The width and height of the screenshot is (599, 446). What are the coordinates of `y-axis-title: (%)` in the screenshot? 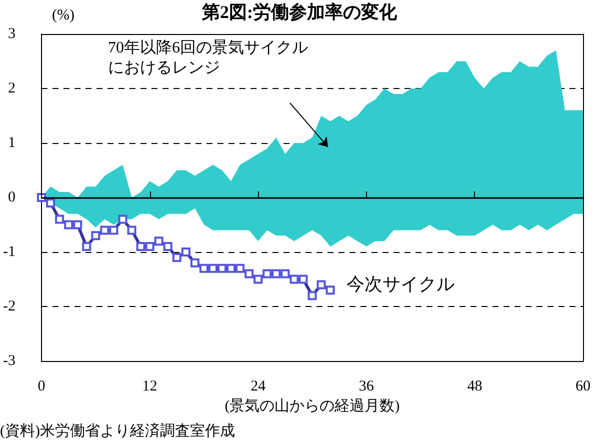 It's located at (63, 16).